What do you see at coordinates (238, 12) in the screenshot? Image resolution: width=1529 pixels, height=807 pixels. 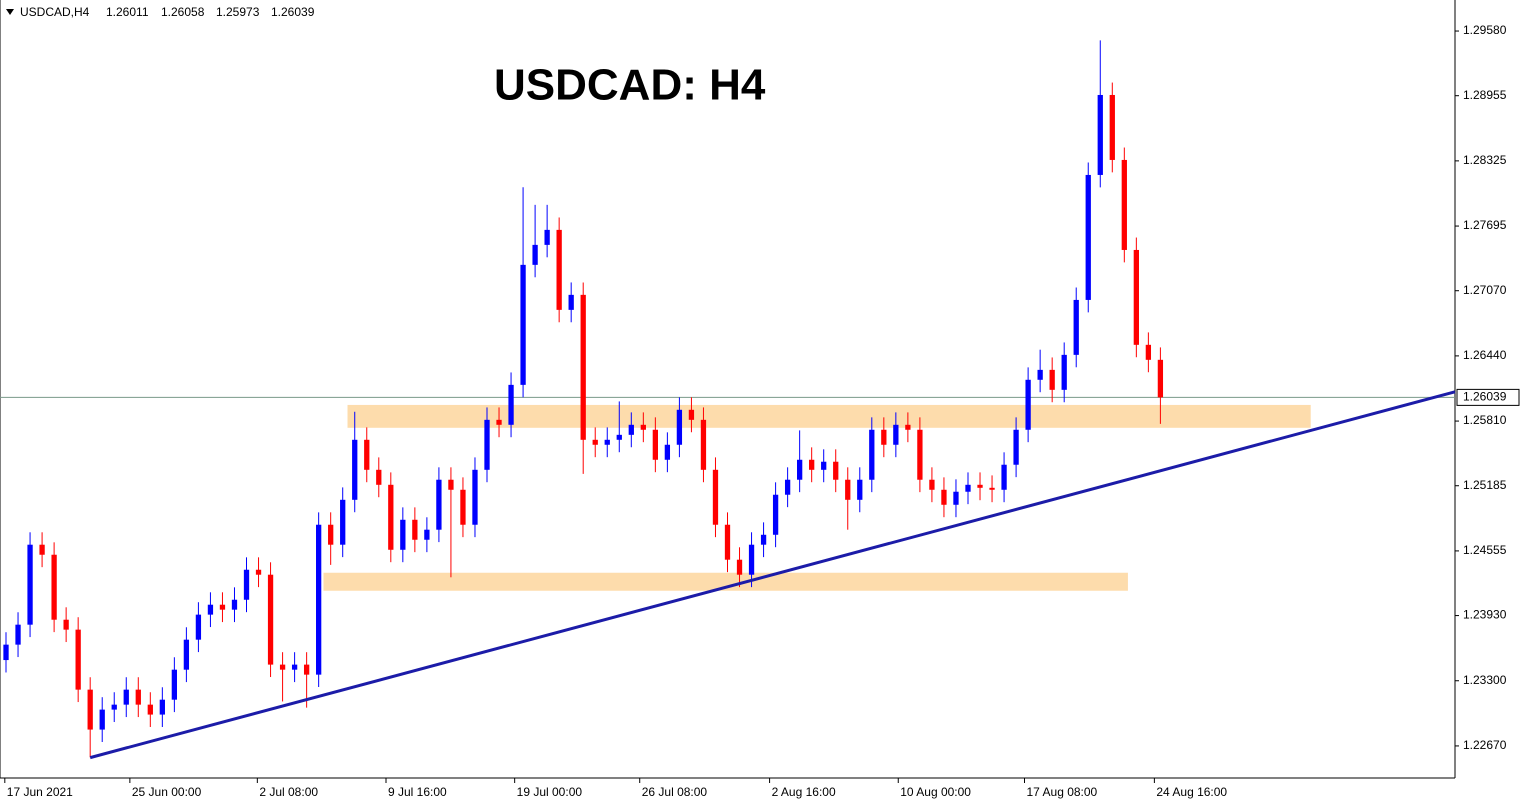 I see `ohlc-low: 1.25973` at bounding box center [238, 12].